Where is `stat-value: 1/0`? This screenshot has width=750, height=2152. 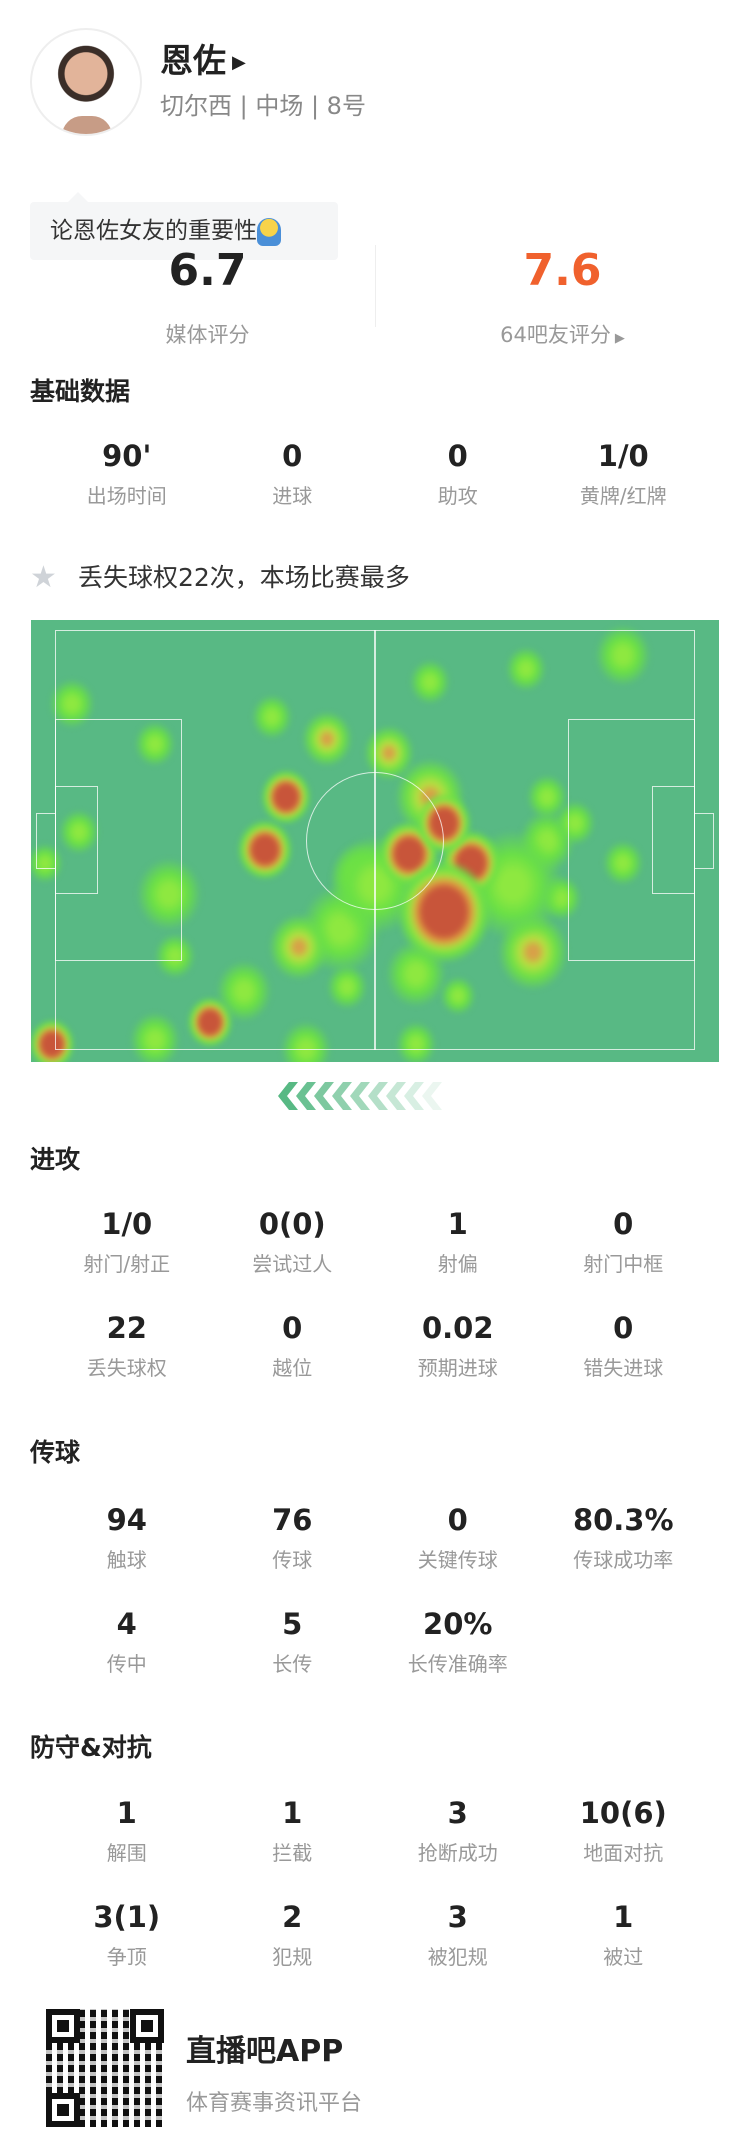 stat-value: 1/0 is located at coordinates (127, 1224).